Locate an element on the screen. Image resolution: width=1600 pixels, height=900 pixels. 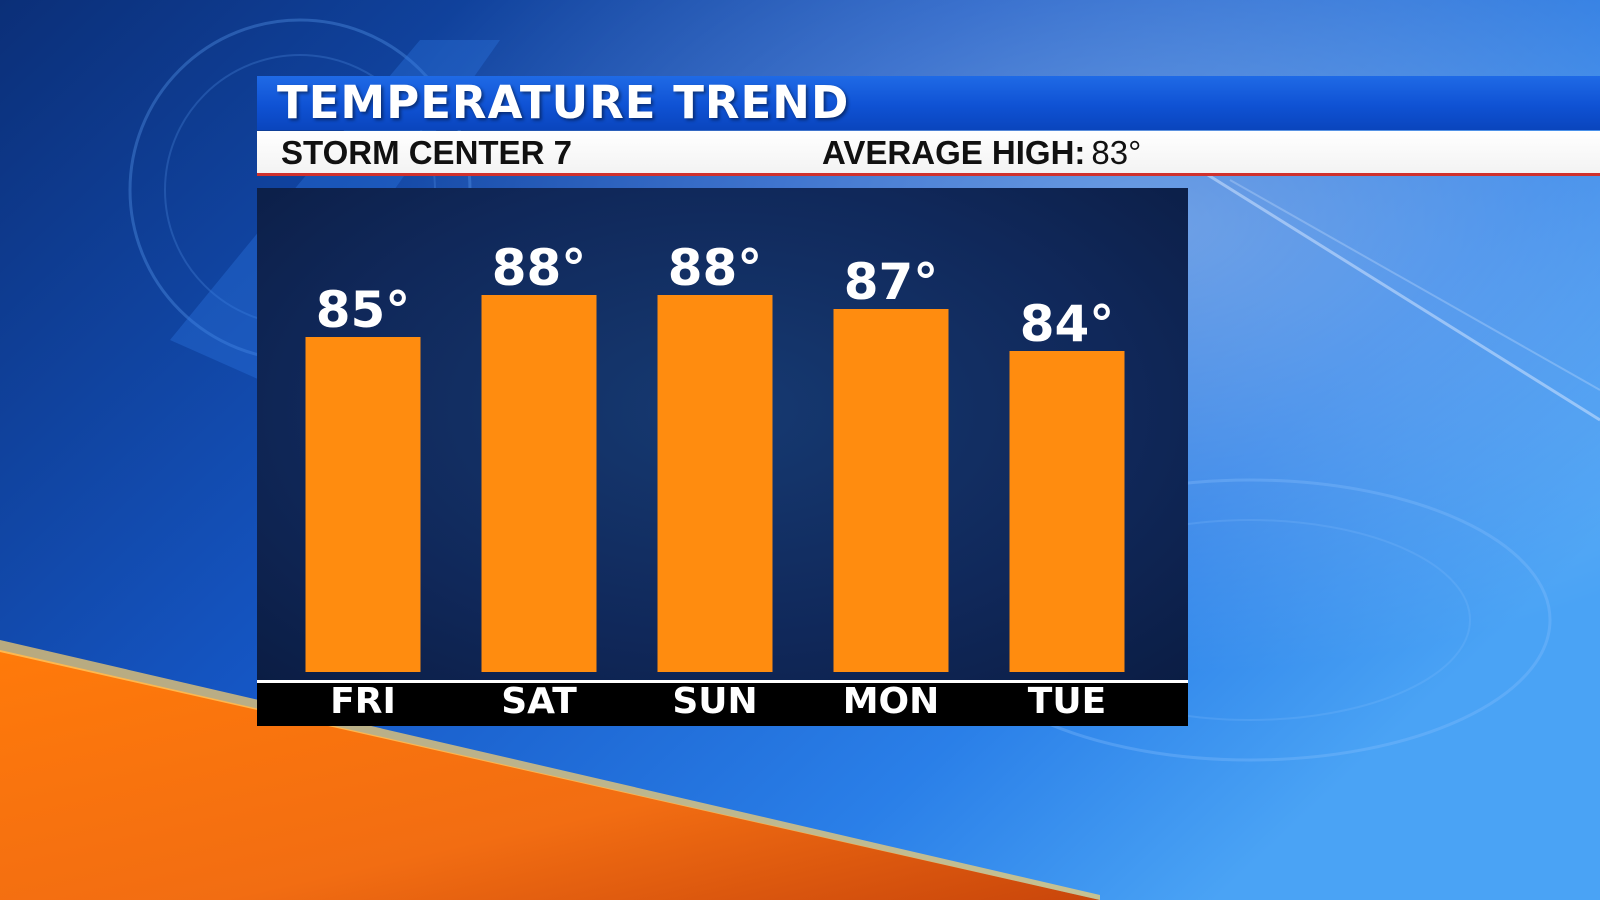
title-banner: TEMPERATURE TREND is located at coordinates (928, 103).